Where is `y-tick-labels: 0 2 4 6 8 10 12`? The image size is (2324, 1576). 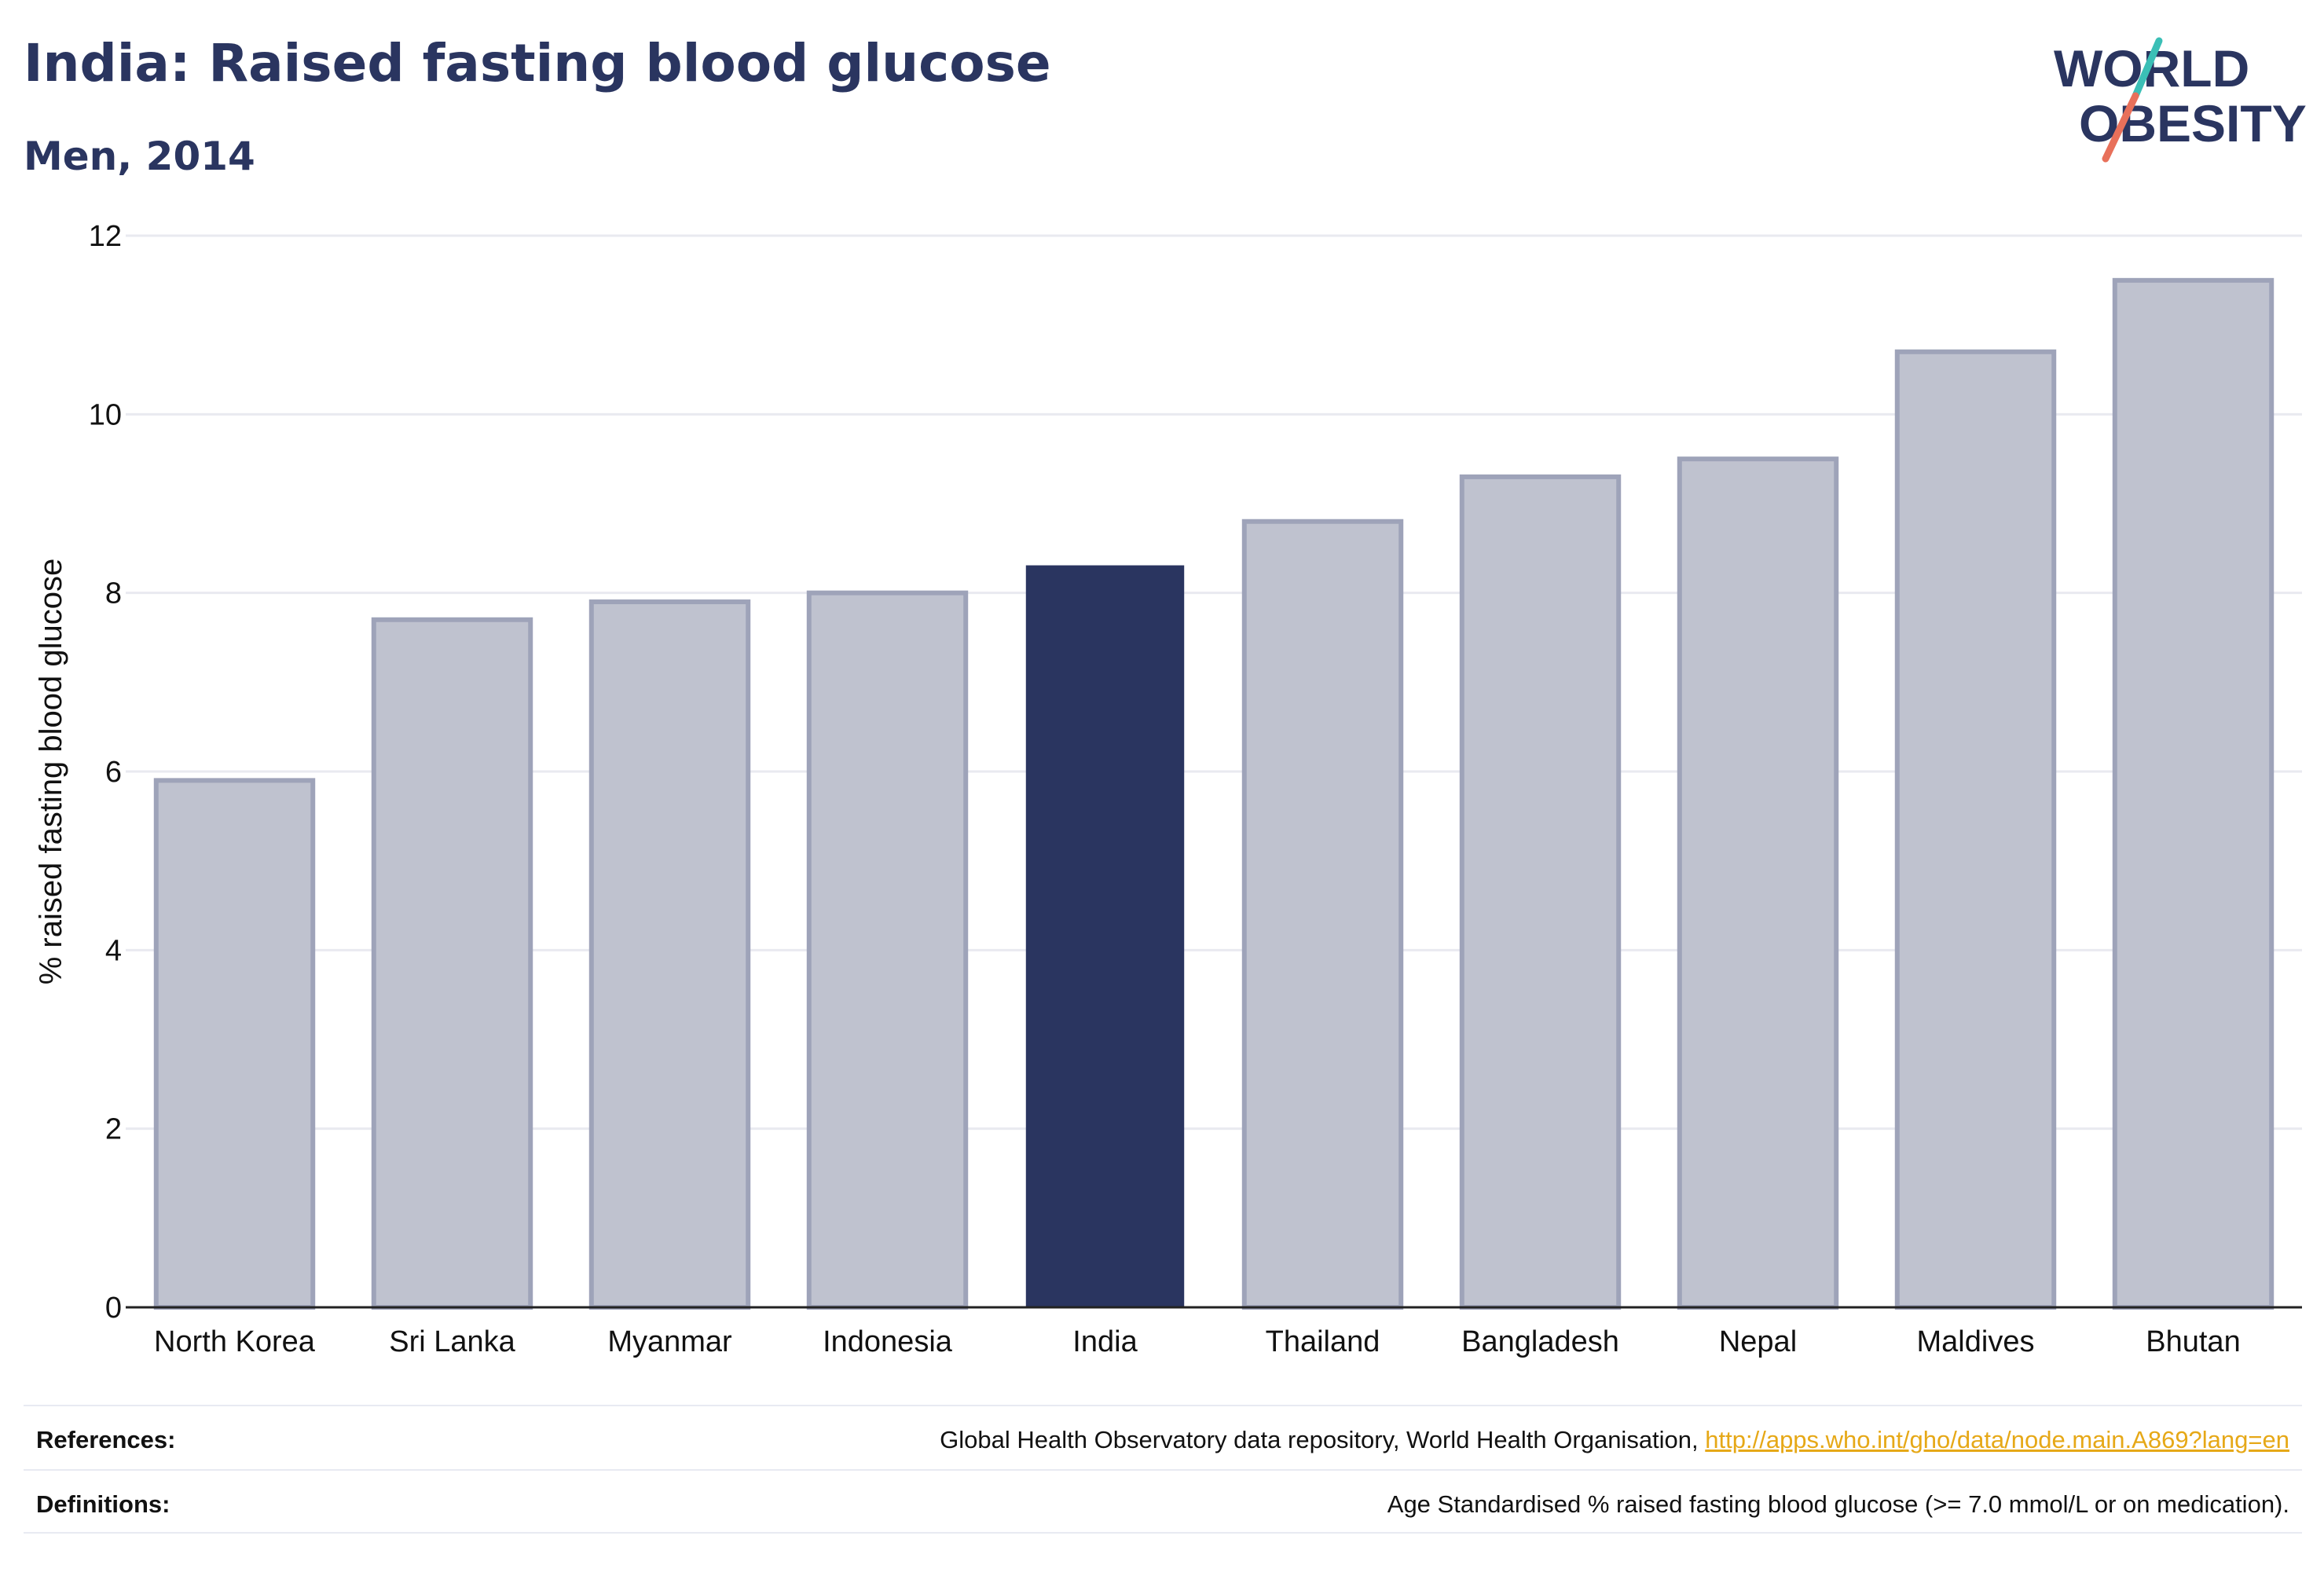 y-tick-labels: 0 2 4 6 8 10 12 is located at coordinates (105, 772).